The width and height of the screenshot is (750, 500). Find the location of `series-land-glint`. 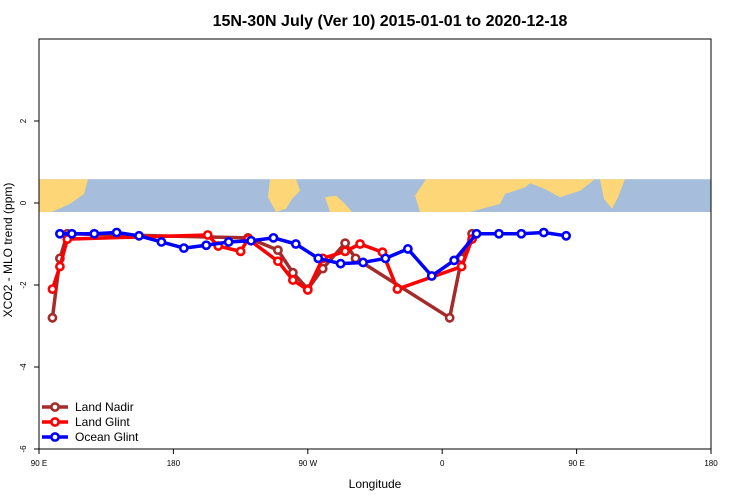

series-land-glint is located at coordinates (262, 262).